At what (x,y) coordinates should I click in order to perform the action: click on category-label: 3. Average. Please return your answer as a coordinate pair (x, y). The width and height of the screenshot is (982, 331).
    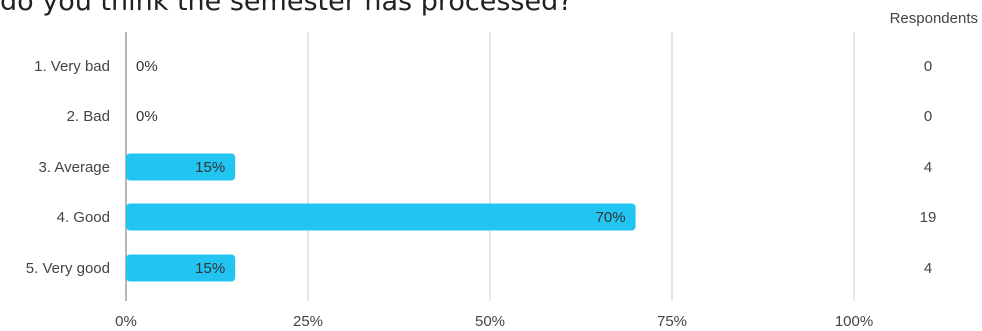
    Looking at the image, I should click on (74, 167).